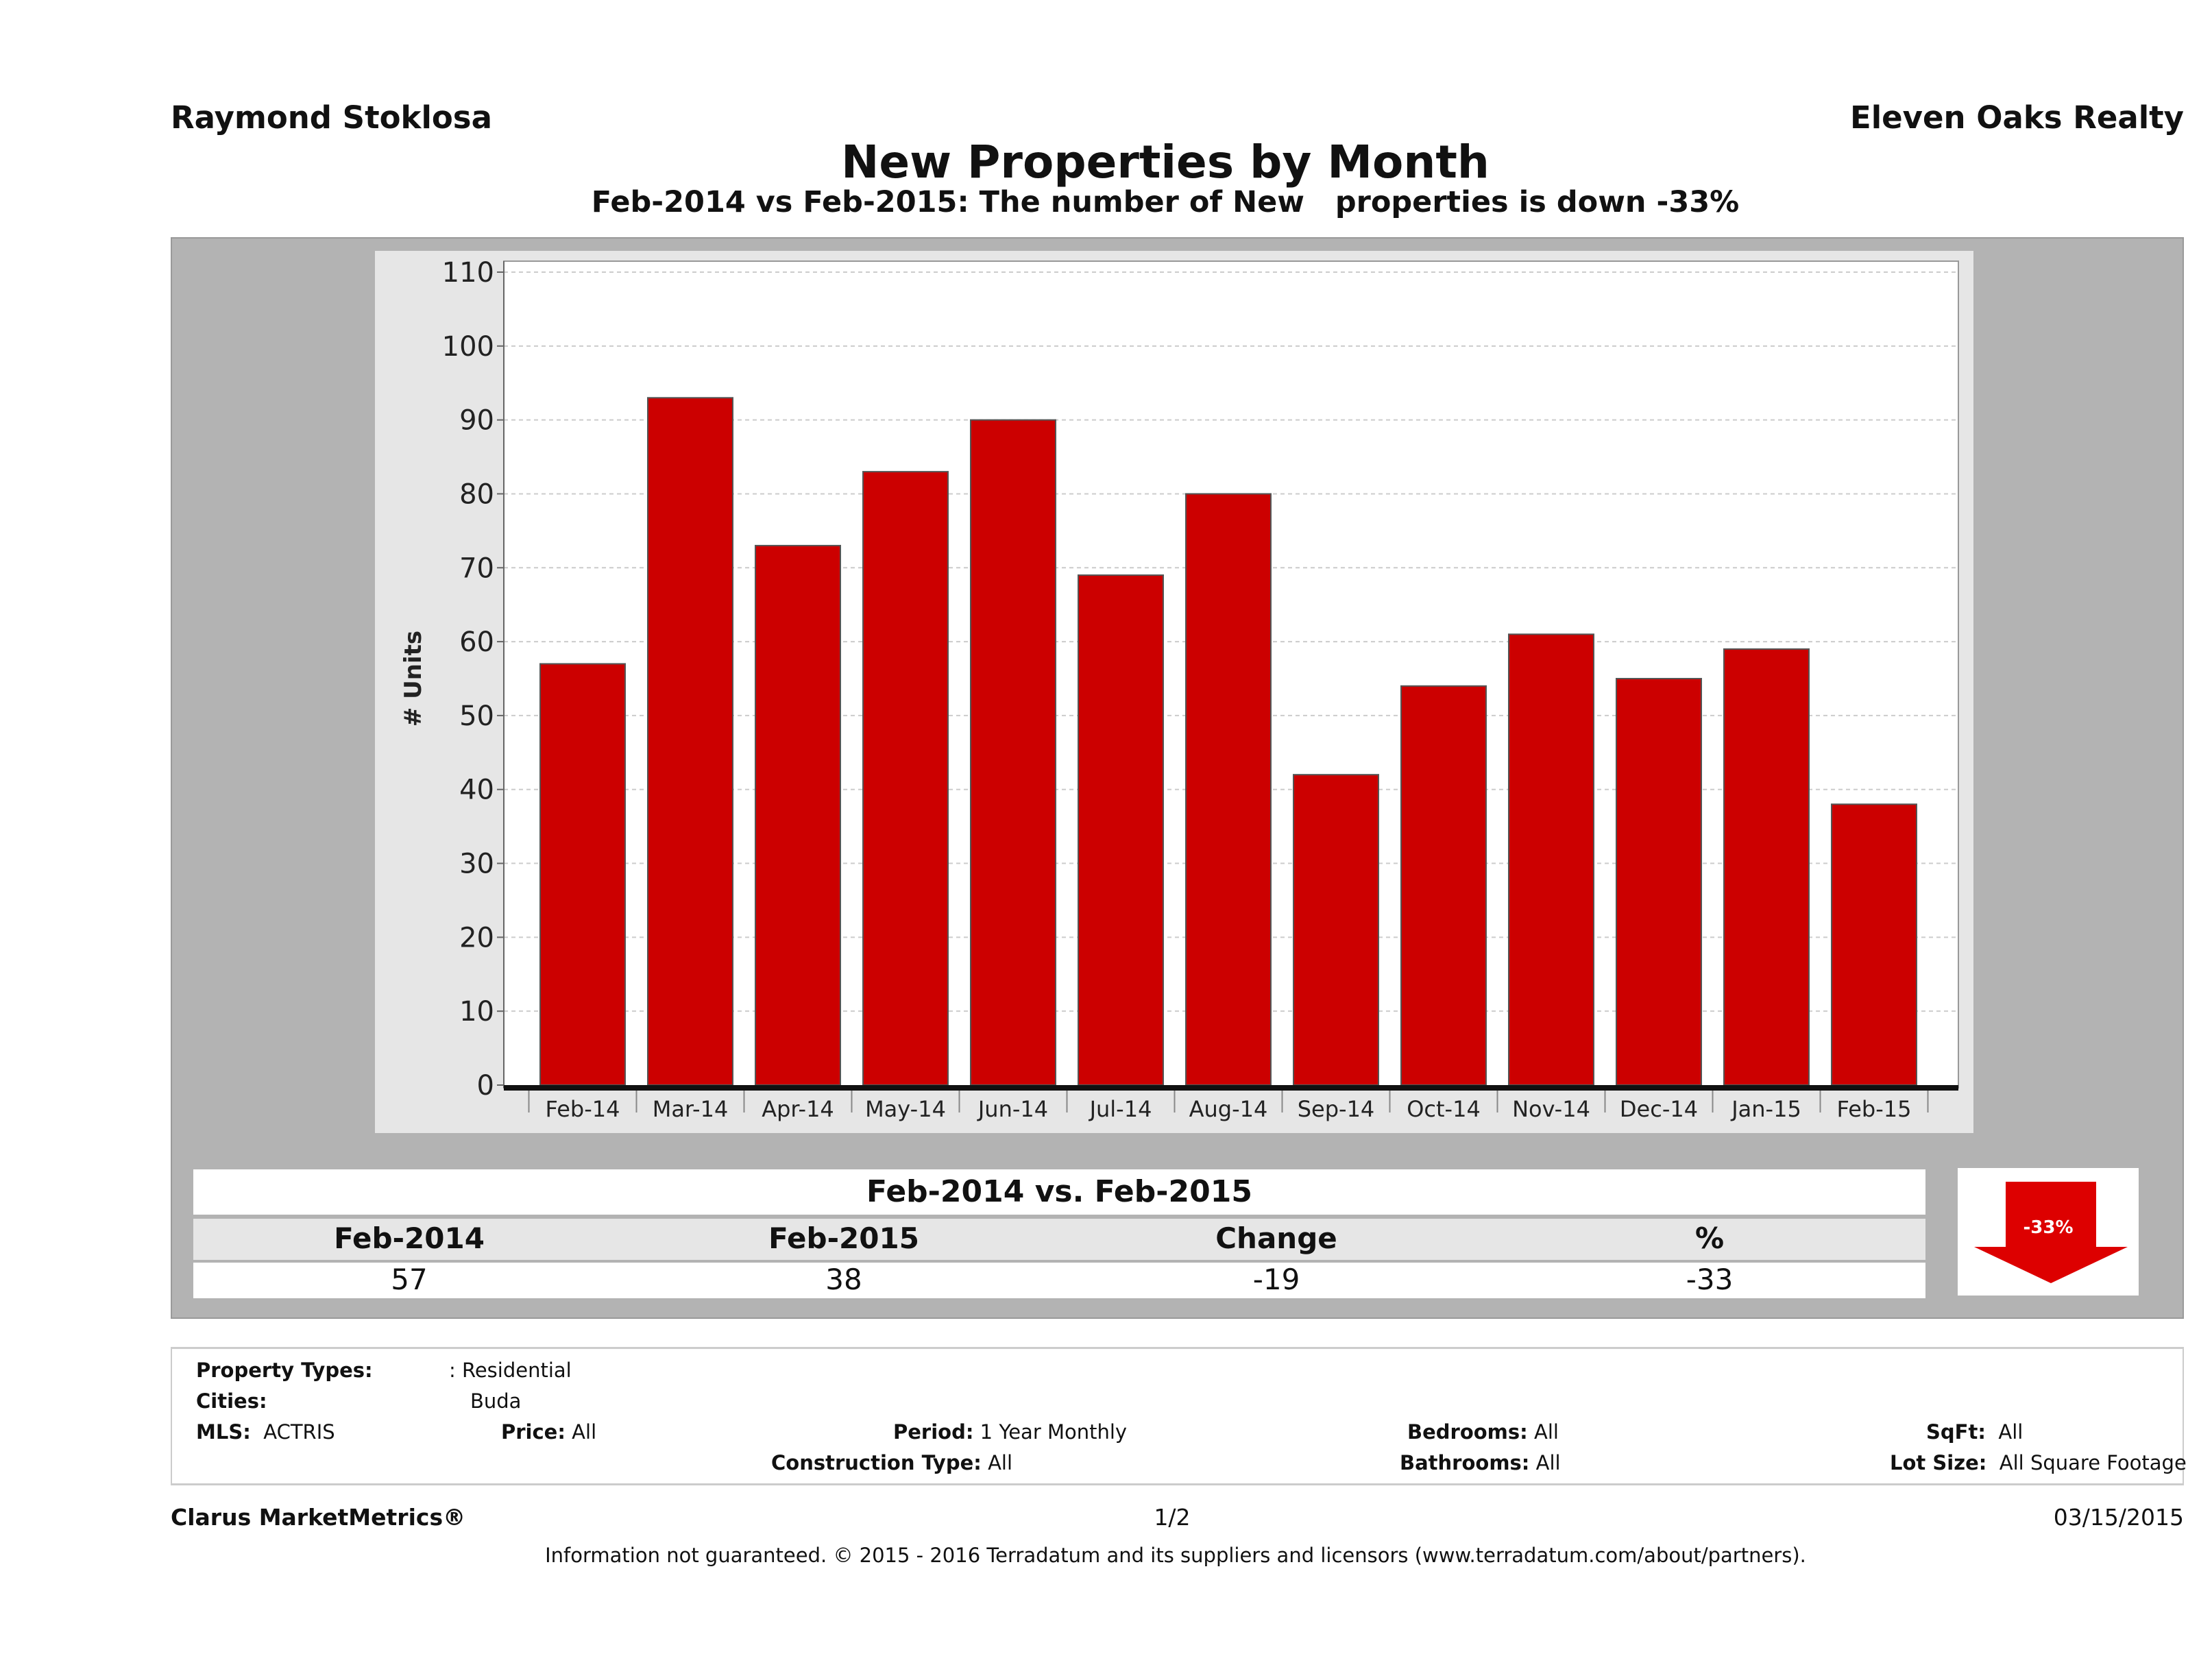 This screenshot has width=2212, height=1678. What do you see at coordinates (1551, 1109) in the screenshot?
I see `x-tick-label: Nov-14` at bounding box center [1551, 1109].